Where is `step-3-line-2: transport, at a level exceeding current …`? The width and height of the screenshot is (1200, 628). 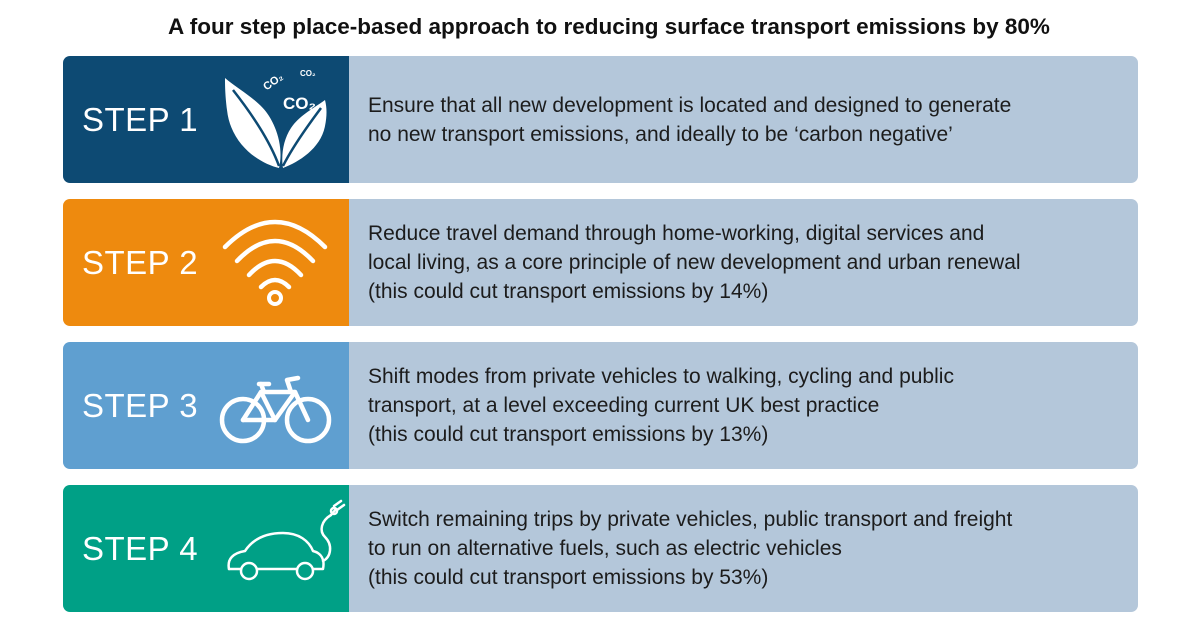
step-3-line-2: transport, at a level exceeding current … is located at coordinates (624, 405).